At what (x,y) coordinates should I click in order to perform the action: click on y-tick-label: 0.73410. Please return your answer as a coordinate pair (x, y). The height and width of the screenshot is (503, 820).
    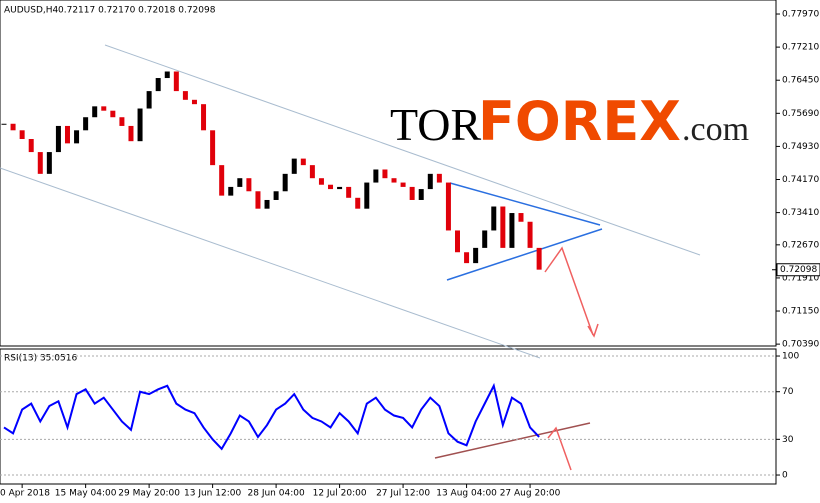
    Looking at the image, I should click on (800, 213).